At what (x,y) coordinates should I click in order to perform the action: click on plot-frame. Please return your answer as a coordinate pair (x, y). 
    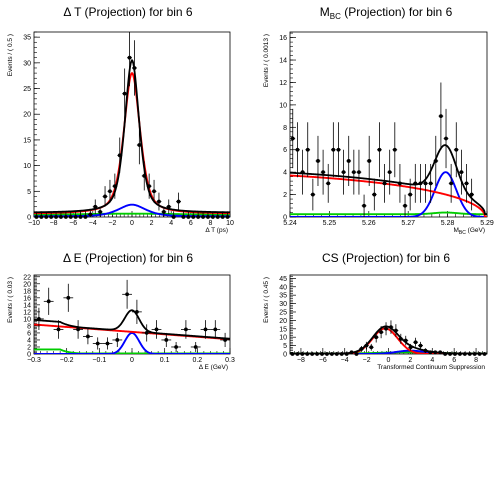
    Looking at the image, I should click on (388, 314).